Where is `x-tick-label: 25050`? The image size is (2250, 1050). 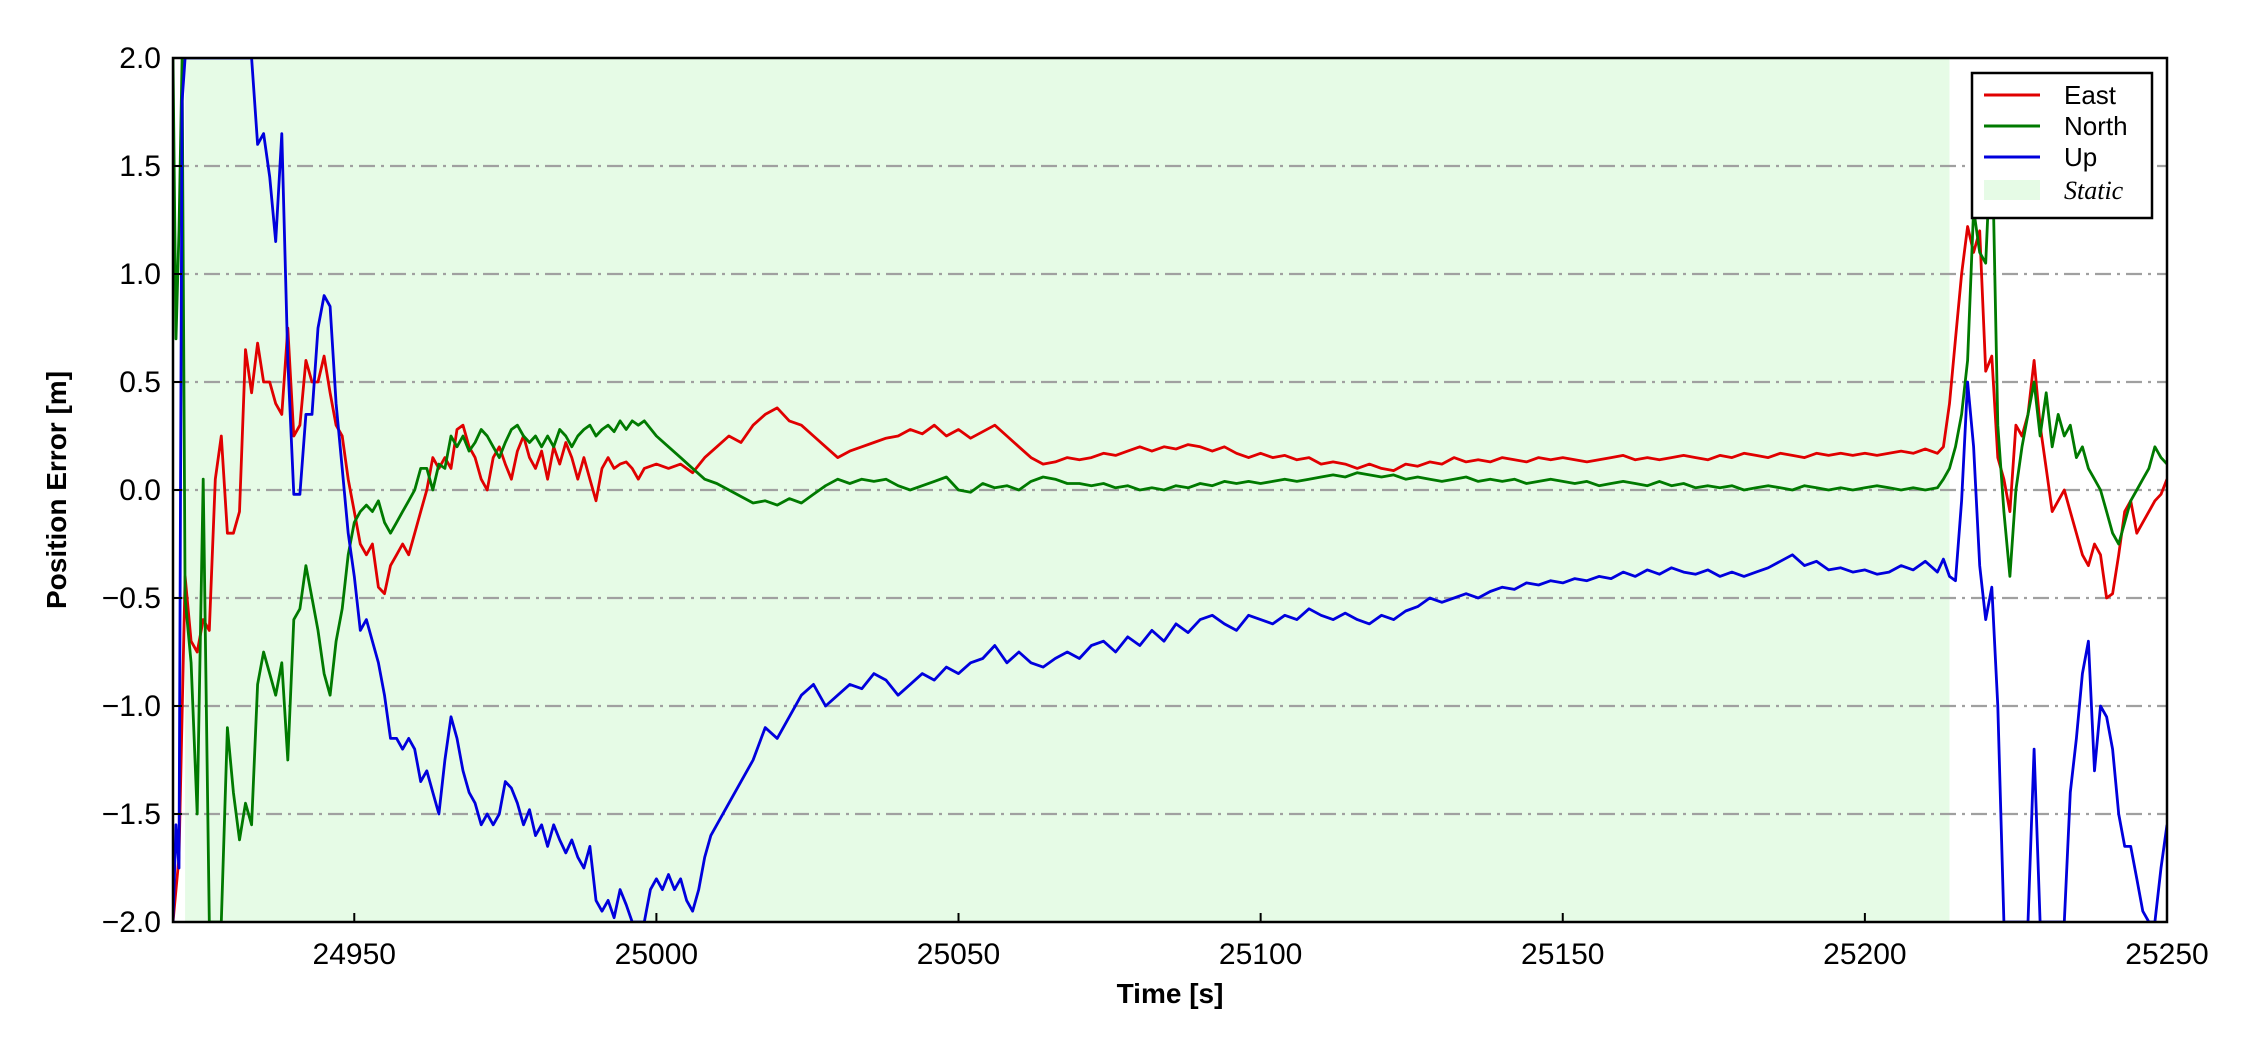 x-tick-label: 25050 is located at coordinates (958, 954).